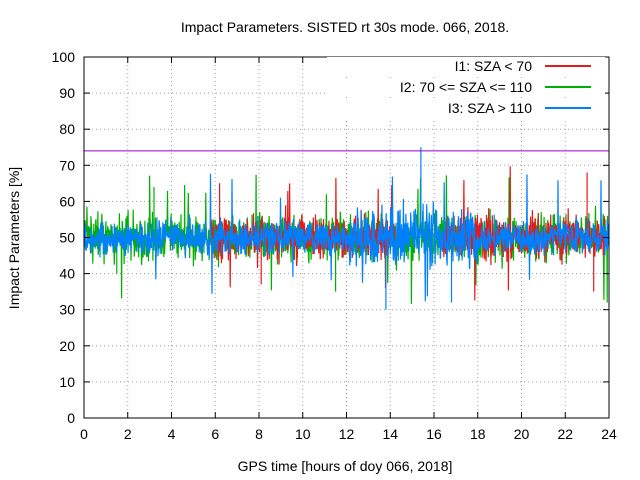 The height and width of the screenshot is (480, 640). What do you see at coordinates (259, 434) in the screenshot?
I see `x-tick-label: 8` at bounding box center [259, 434].